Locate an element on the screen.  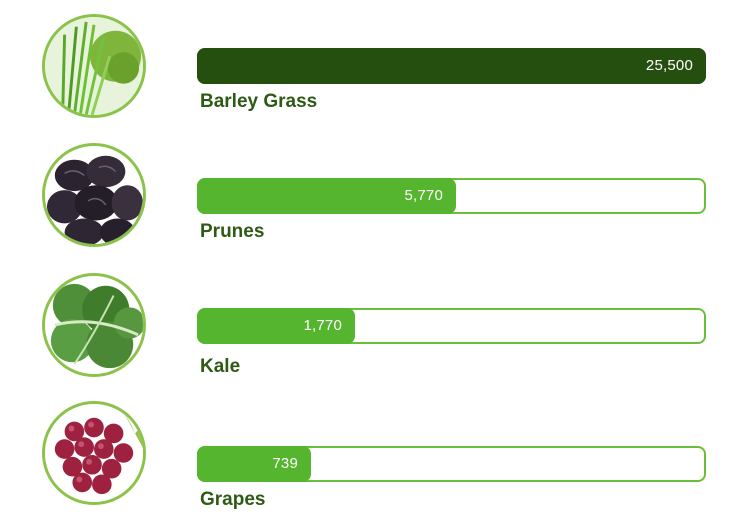
bar-value-label: 5,770 is located at coordinates (423, 195).